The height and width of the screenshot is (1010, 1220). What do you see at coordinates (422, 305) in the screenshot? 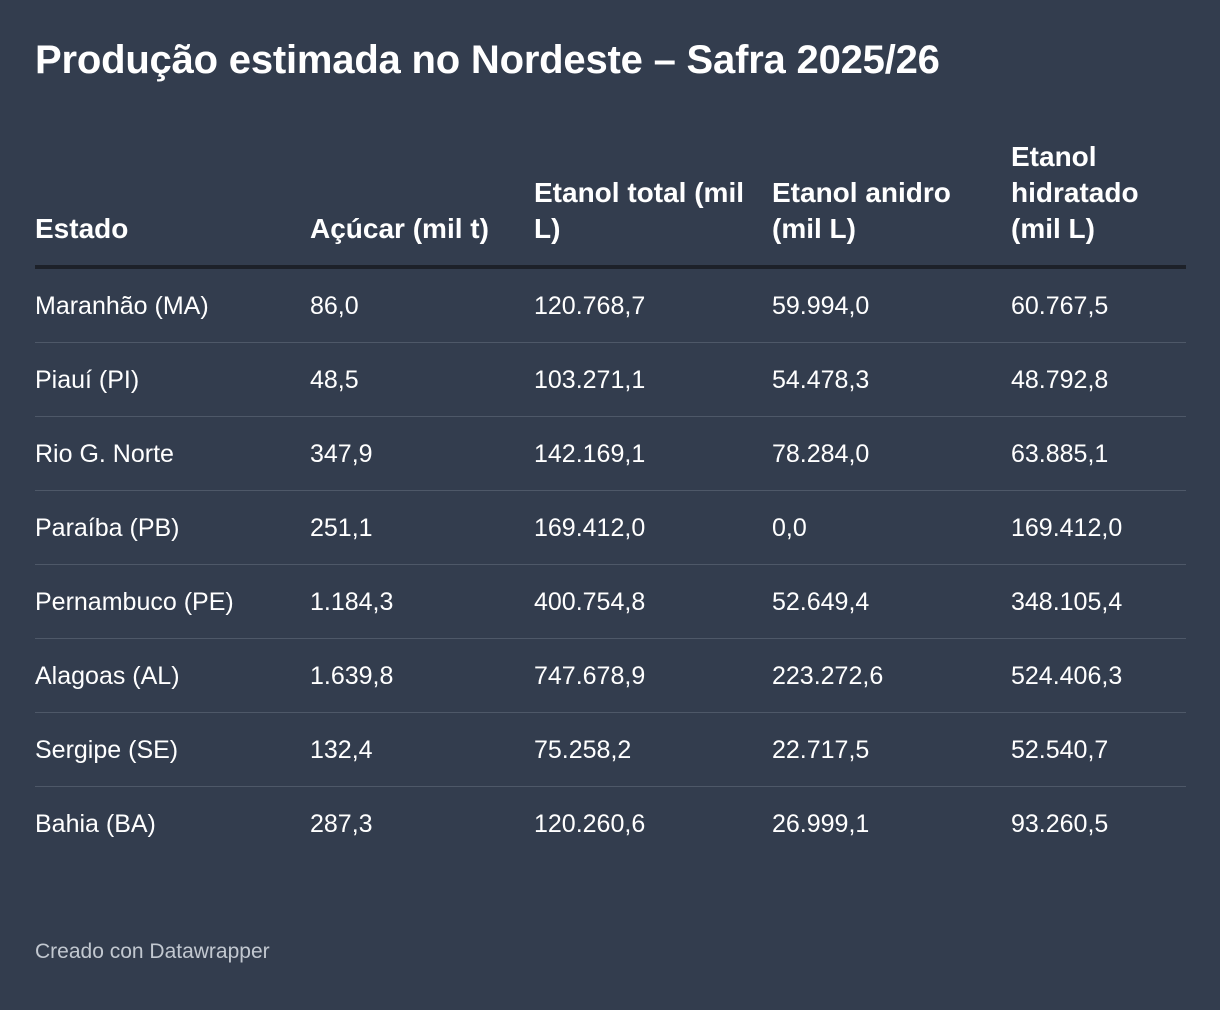
I see `value-cell: 86,0` at bounding box center [422, 305].